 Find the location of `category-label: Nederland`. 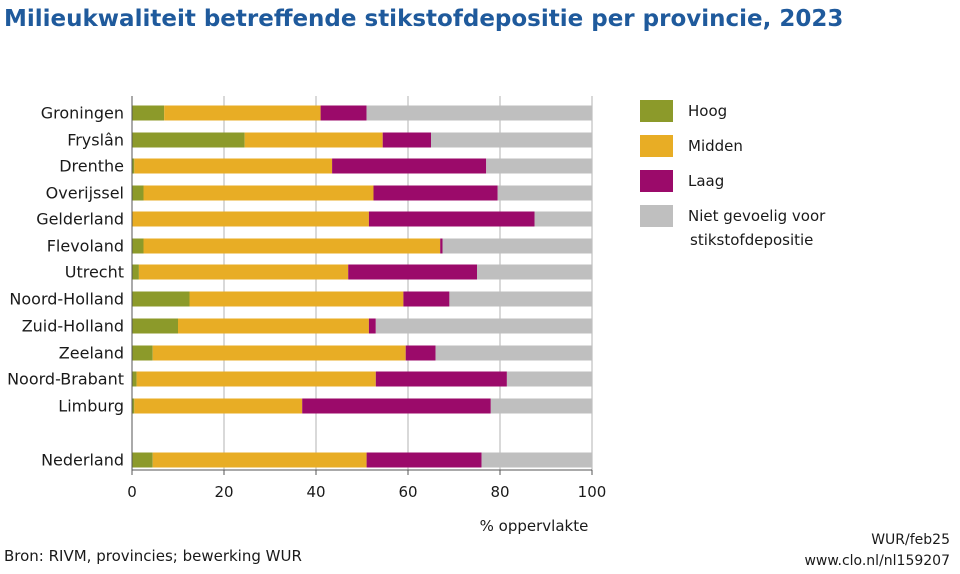

category-label: Nederland is located at coordinates (82, 460).